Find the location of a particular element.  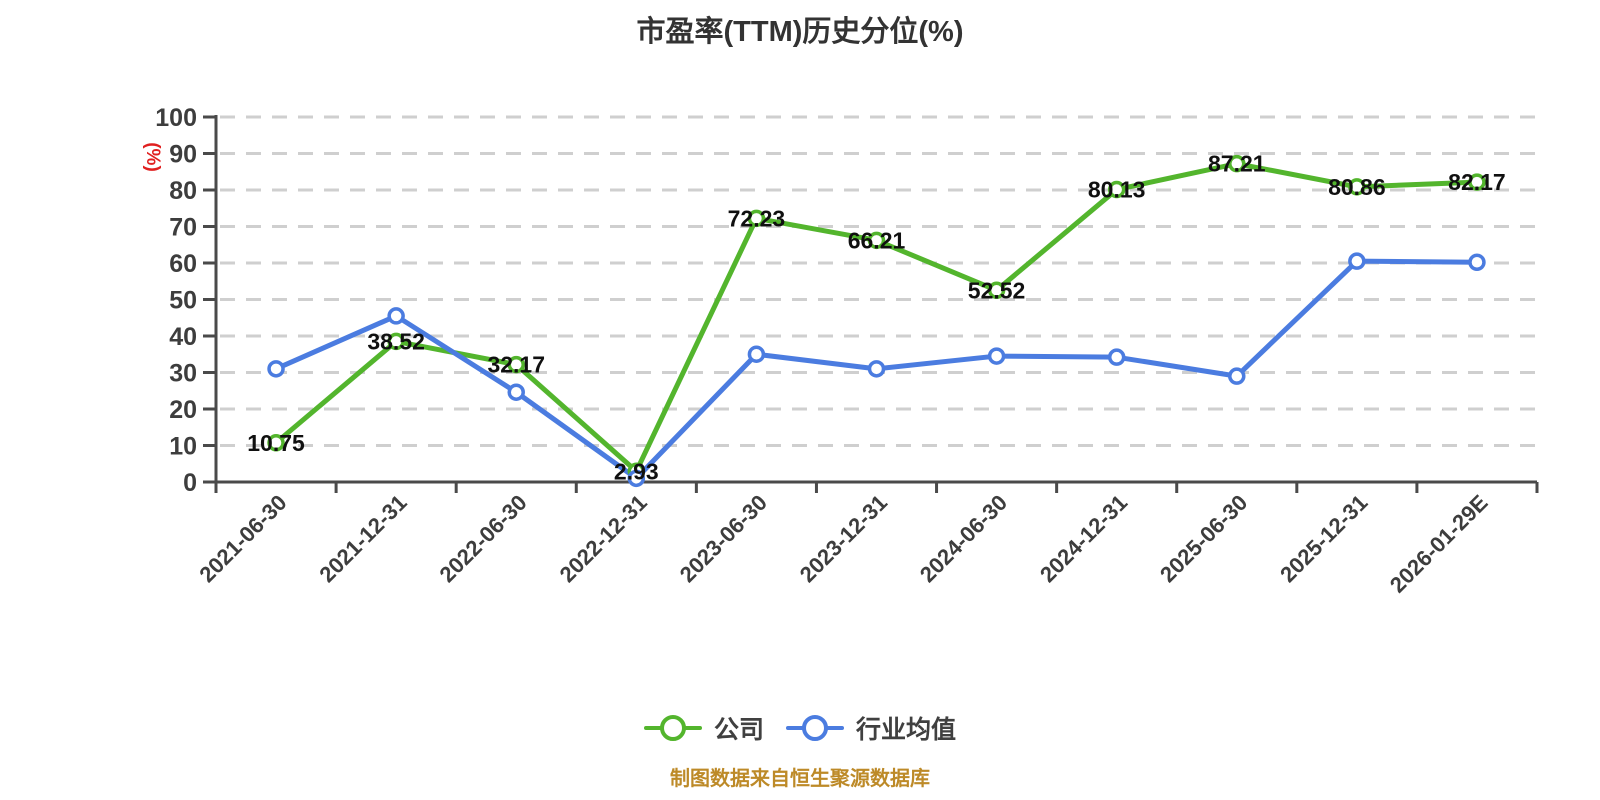

y-axis-unit-label: (%) is located at coordinates (152, 157).